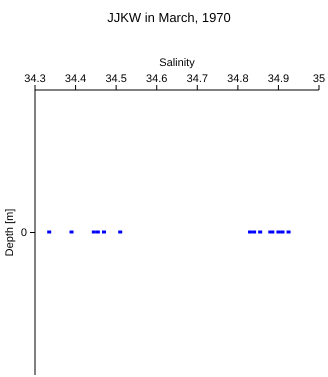 This screenshot has width=328, height=377. What do you see at coordinates (116, 79) in the screenshot?
I see `x-tick-label: 34.5` at bounding box center [116, 79].